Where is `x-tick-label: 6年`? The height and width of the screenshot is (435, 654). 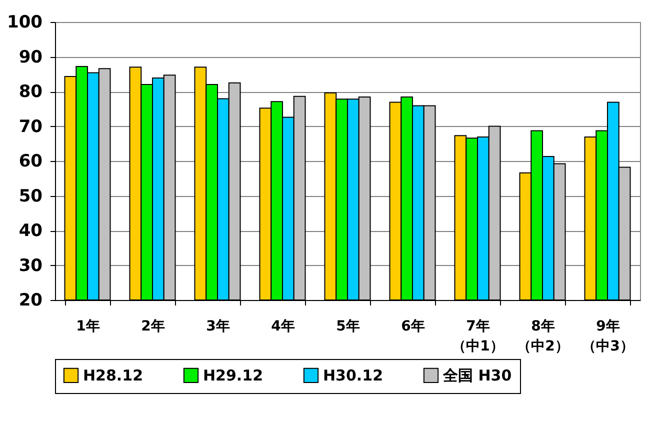
x-tick-label: 6年 is located at coordinates (413, 326).